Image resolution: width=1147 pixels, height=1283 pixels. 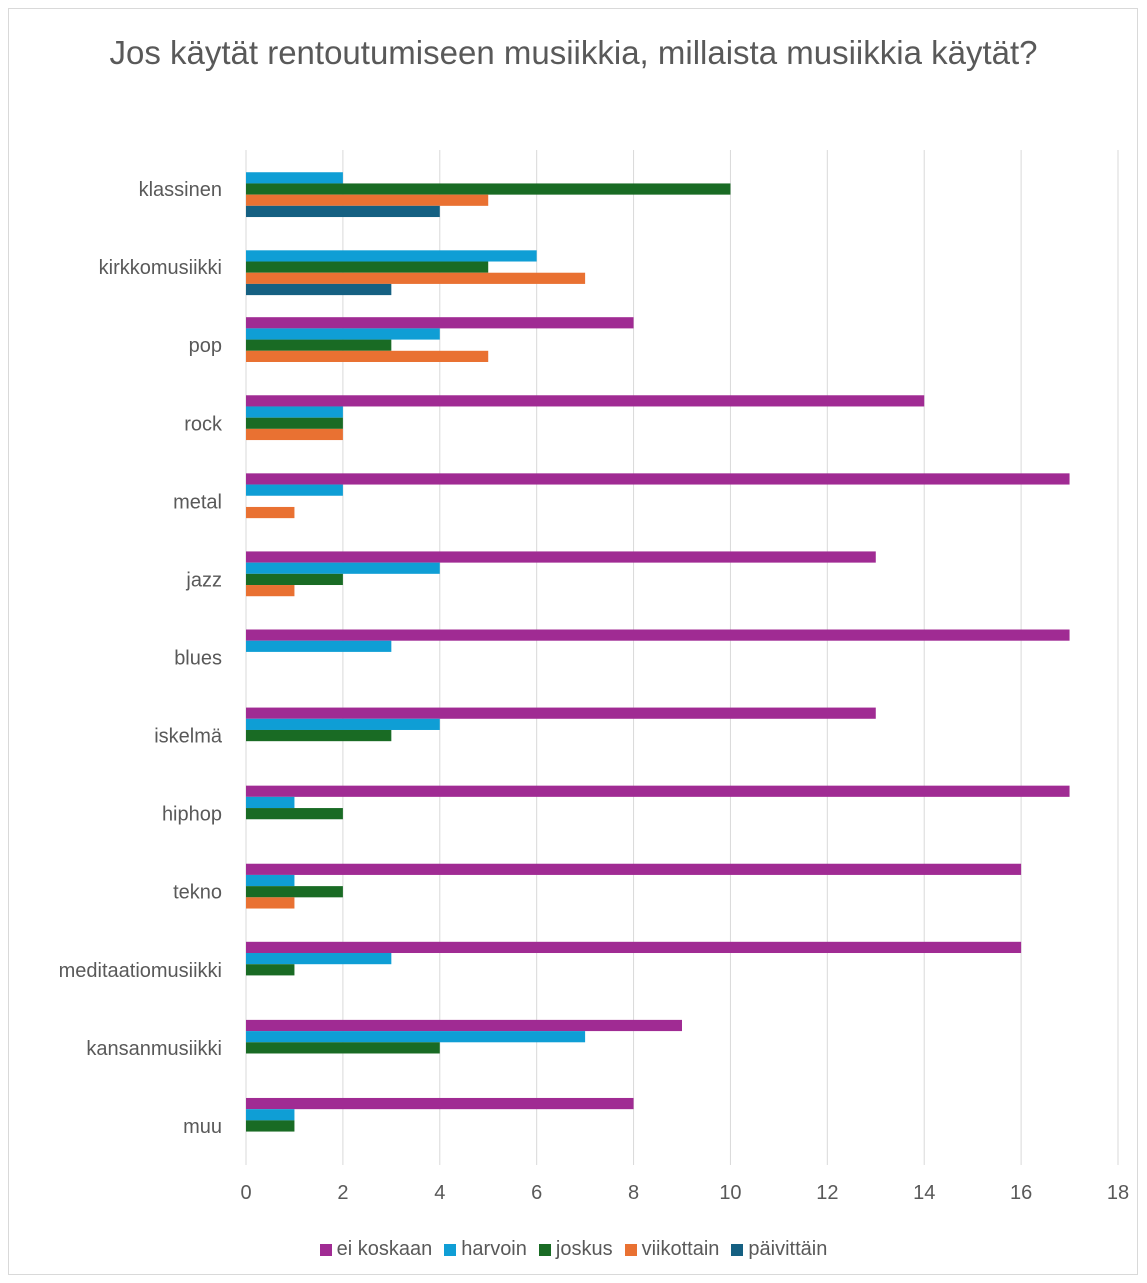 I want to click on x-tick-label: 2, so click(x=342, y=1193).